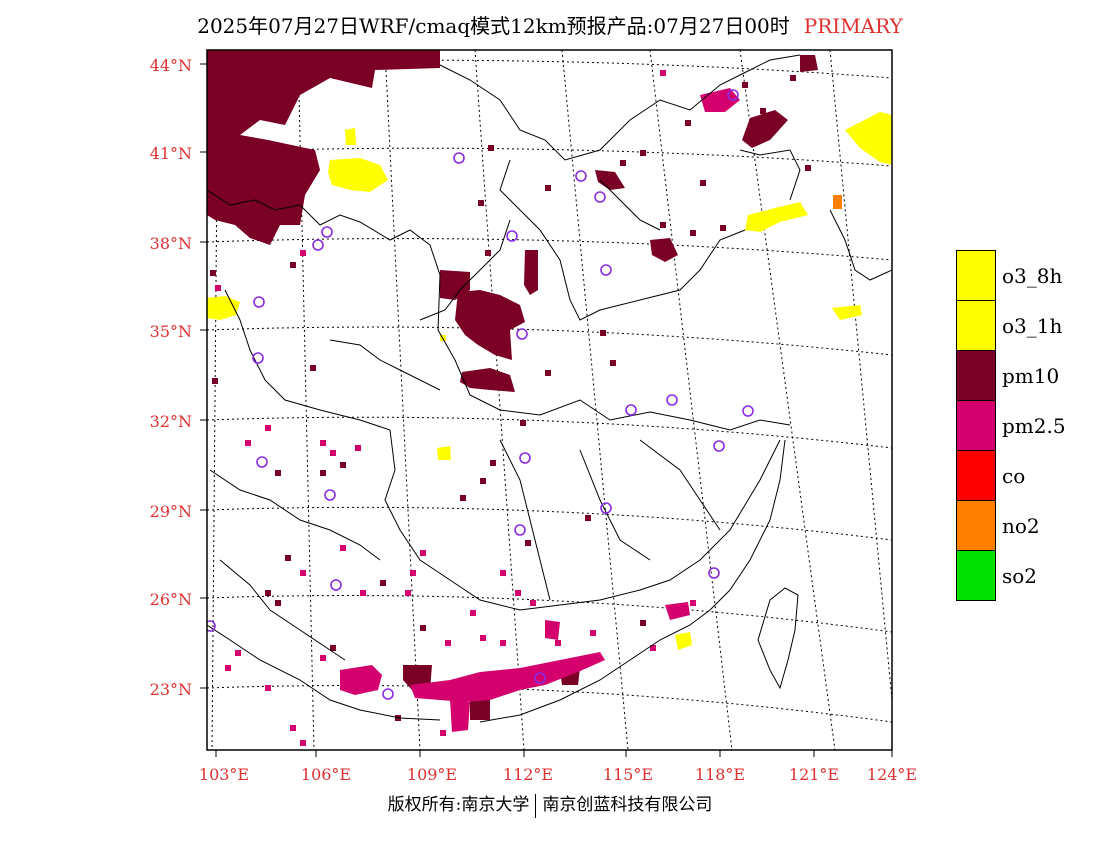  Describe the element at coordinates (170, 511) in the screenshot. I see `lat-label-29: 29°N` at that location.